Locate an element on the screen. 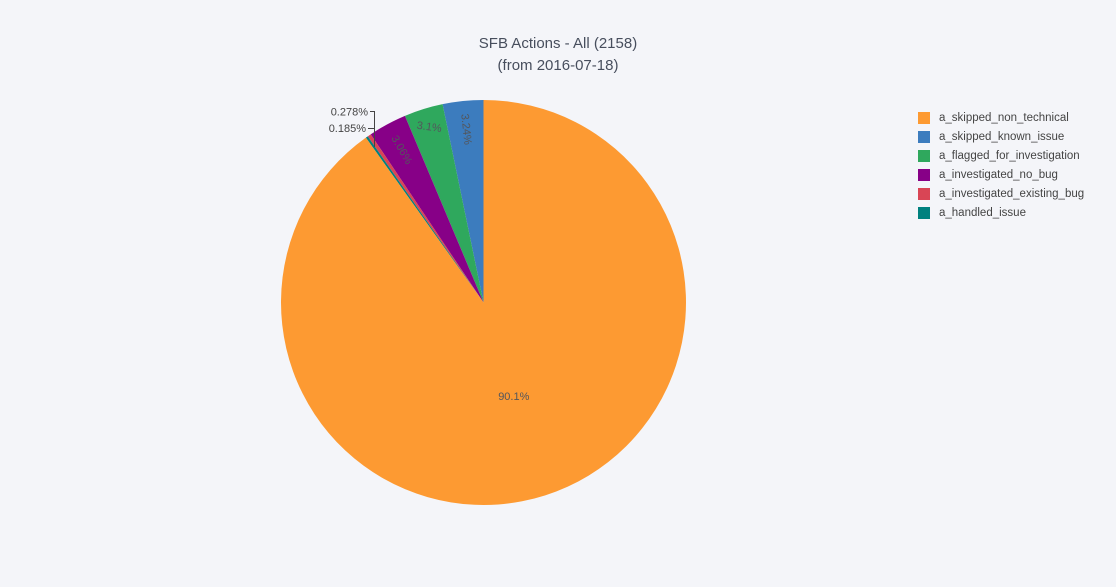  legend-label: a_investigated_existing_bug is located at coordinates (1012, 193).